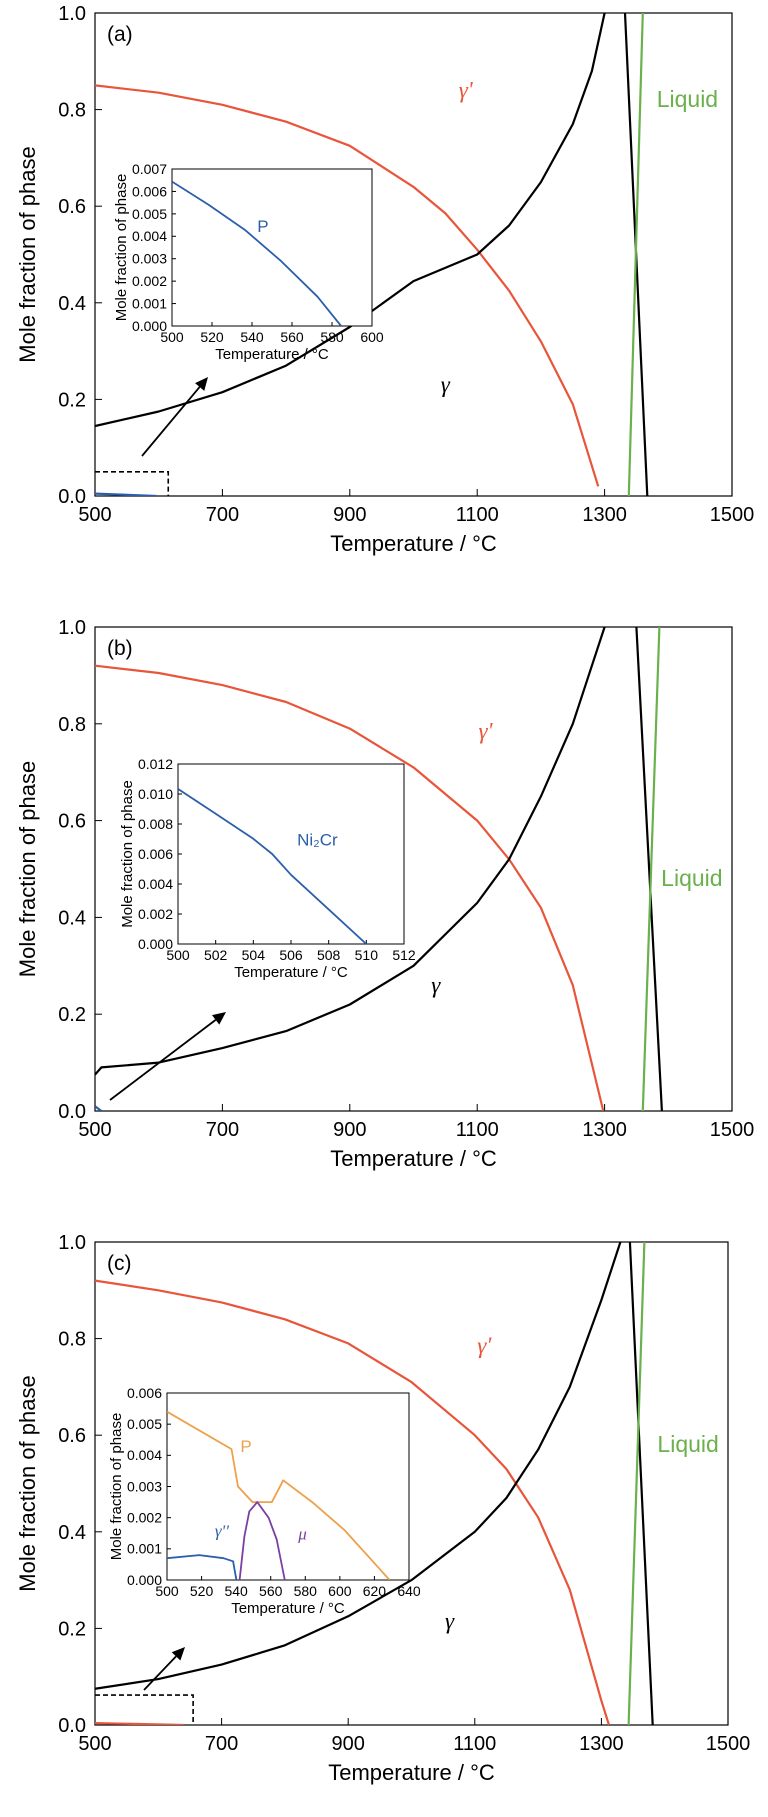  What do you see at coordinates (72, 725) in the screenshot?
I see `panel-1-y-tick-label: 0.8` at bounding box center [72, 725].